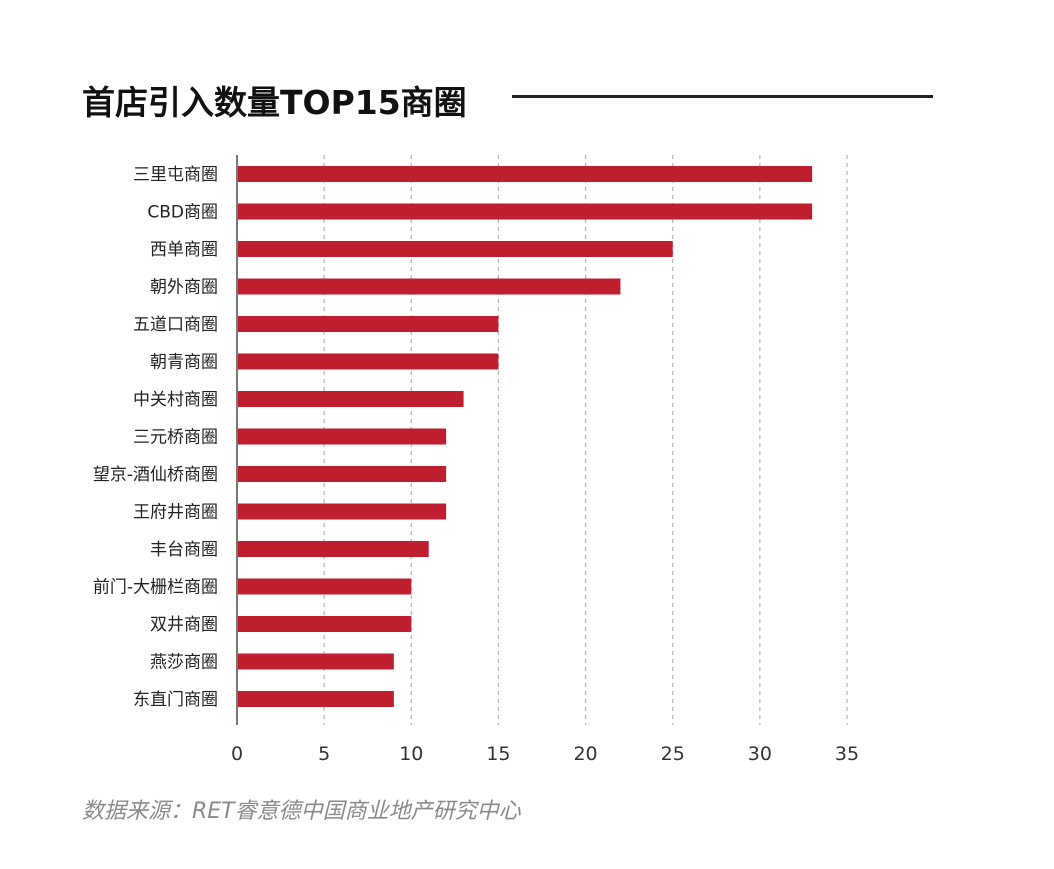 The height and width of the screenshot is (869, 1054). I want to click on title-rule, so click(722, 96).